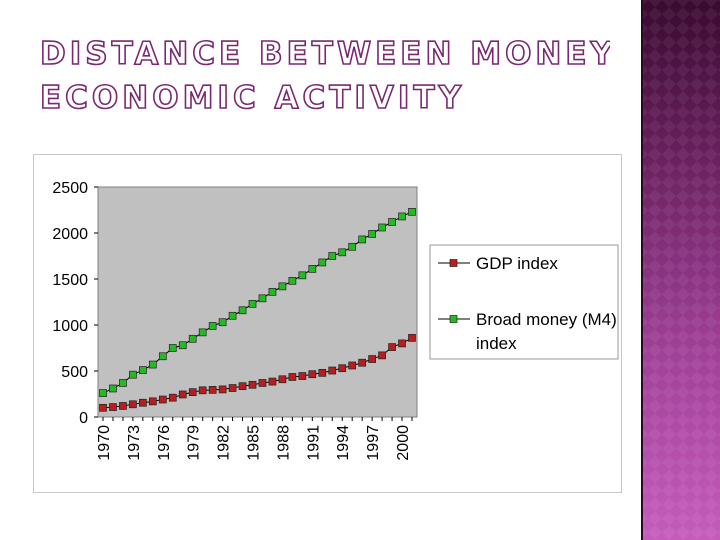 Image resolution: width=720 pixels, height=540 pixels. Describe the element at coordinates (83, 418) in the screenshot. I see `y-tick-label: 0` at that location.